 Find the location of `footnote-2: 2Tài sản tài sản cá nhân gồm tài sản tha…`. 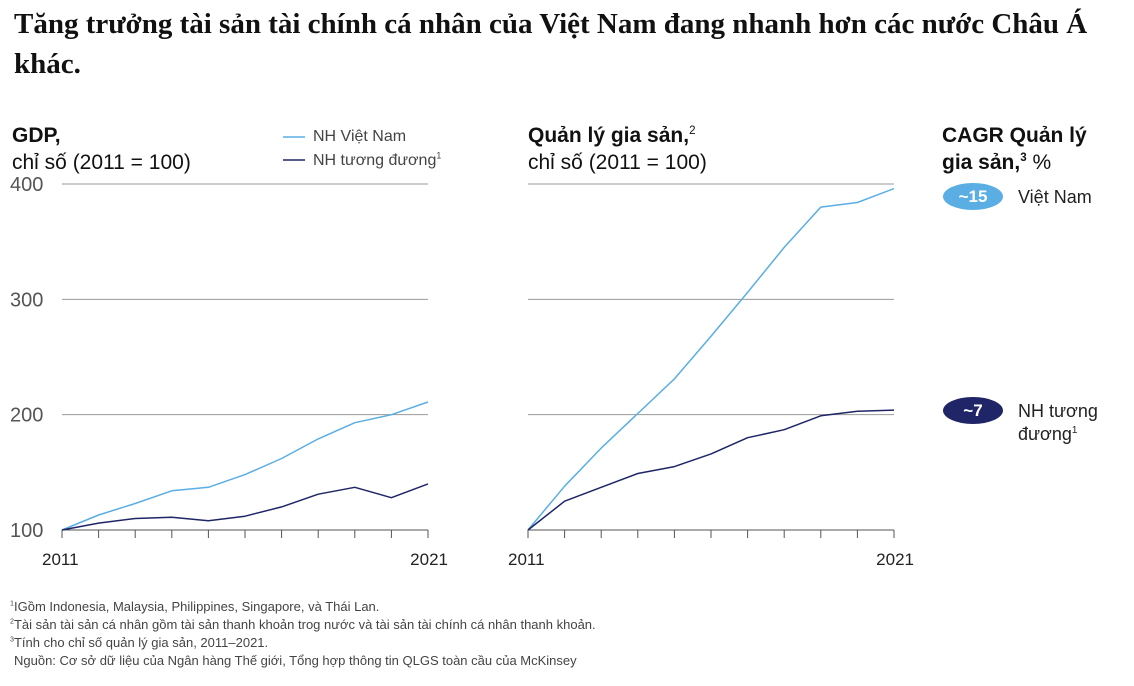

footnote-2: 2Tài sản tài sản cá nhân gồm tài sản tha… is located at coordinates (303, 625).